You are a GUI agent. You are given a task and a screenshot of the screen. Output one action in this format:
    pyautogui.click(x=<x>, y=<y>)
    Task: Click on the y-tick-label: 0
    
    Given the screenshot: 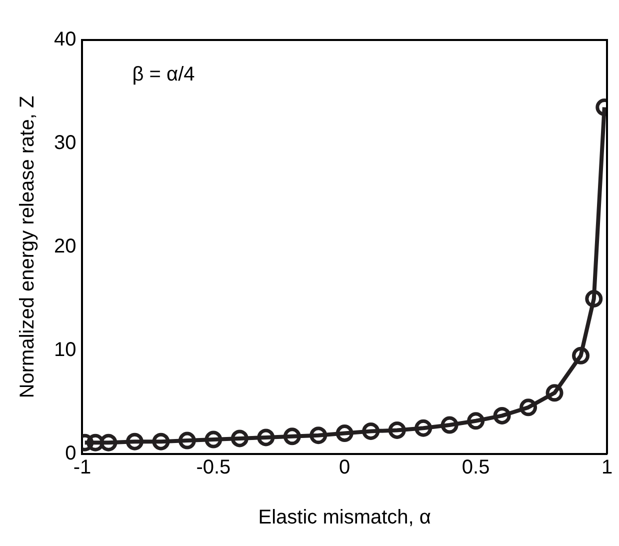 What is the action you would take?
    pyautogui.click(x=70, y=453)
    